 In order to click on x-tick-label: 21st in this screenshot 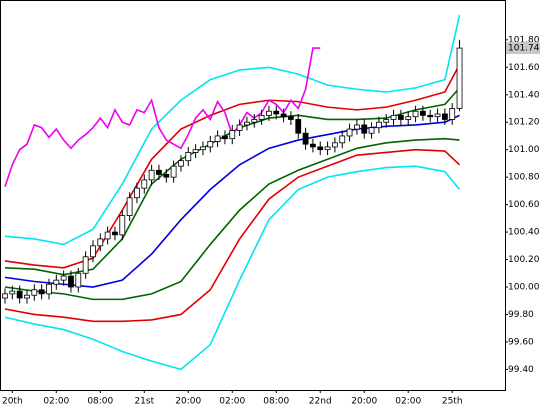, I will do `click(144, 402)`.